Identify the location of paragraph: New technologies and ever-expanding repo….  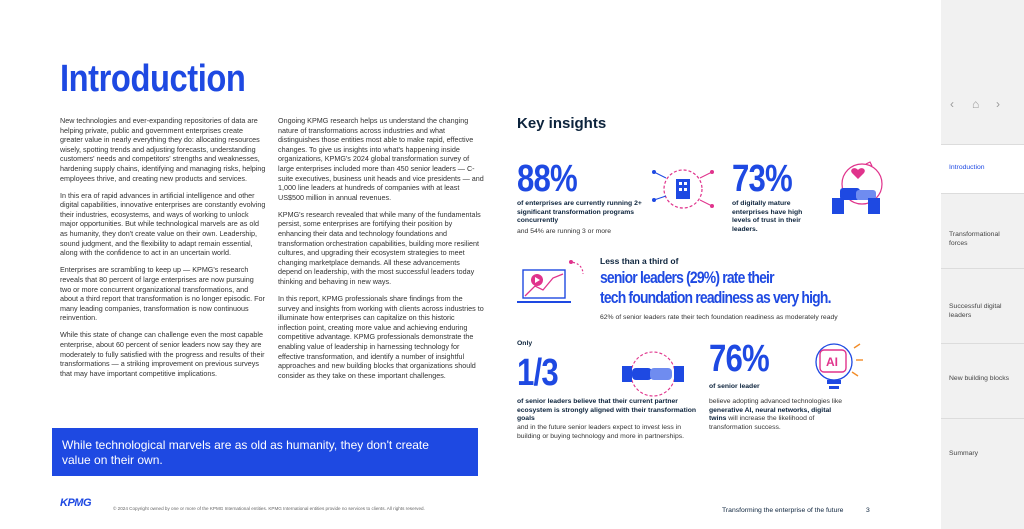
(163, 149).